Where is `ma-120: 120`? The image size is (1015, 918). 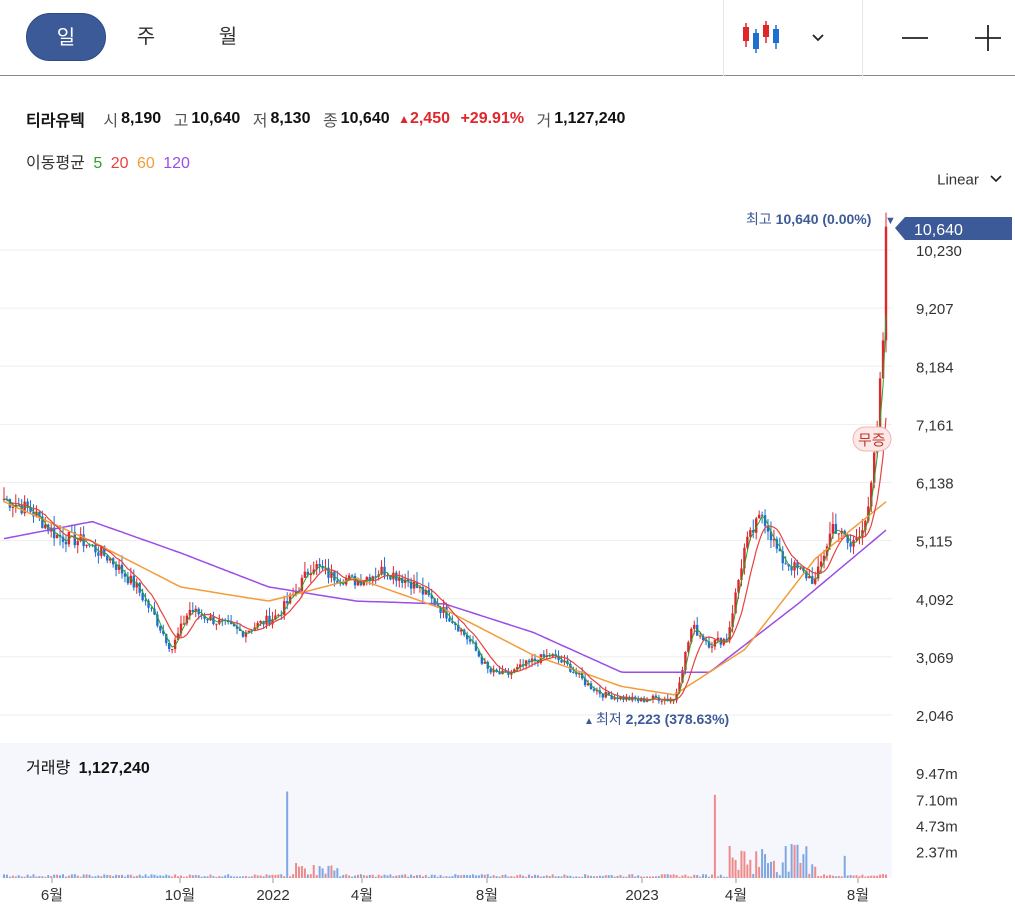 ma-120: 120 is located at coordinates (176, 163).